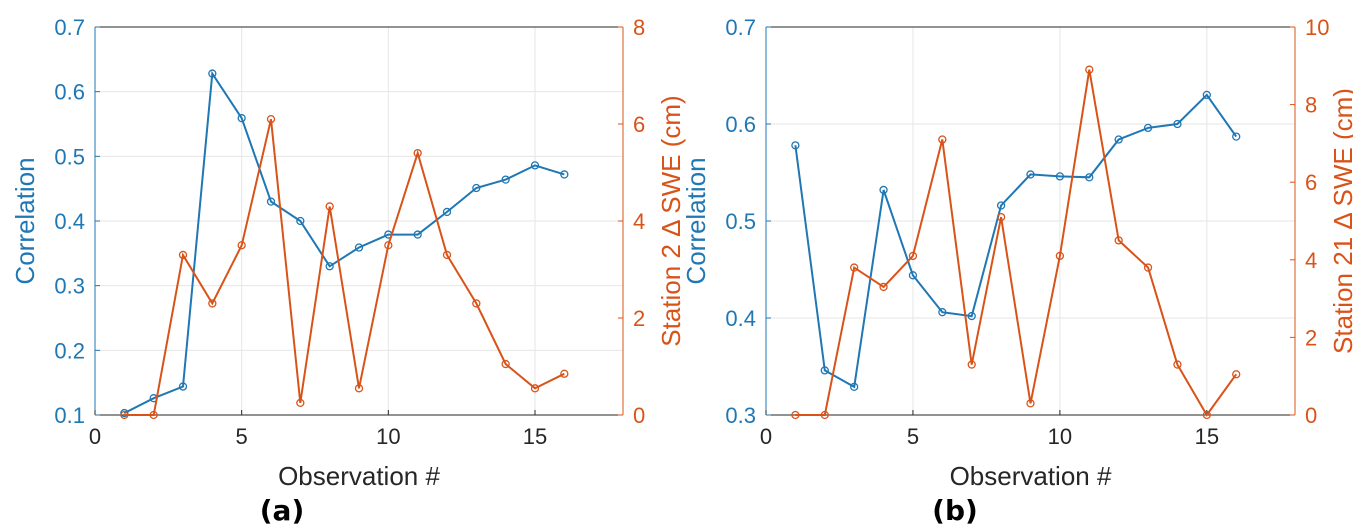  What do you see at coordinates (1311, 337) in the screenshot?
I see `panel-b-right-tick-label: 2` at bounding box center [1311, 337].